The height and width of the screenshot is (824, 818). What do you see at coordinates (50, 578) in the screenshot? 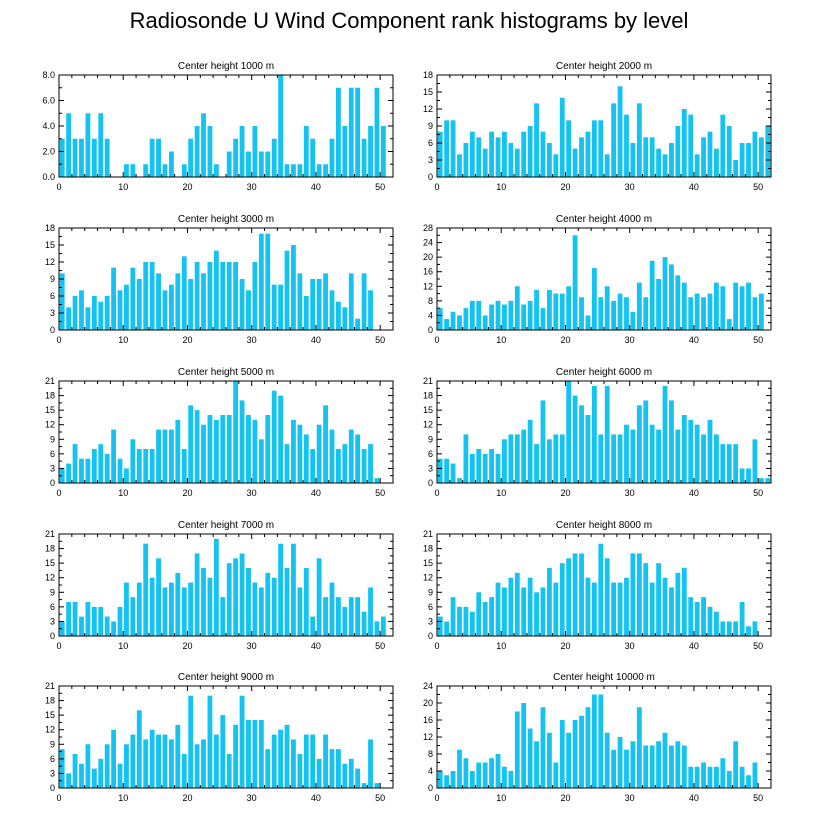
I see `y-tick-label: 12` at bounding box center [50, 578].